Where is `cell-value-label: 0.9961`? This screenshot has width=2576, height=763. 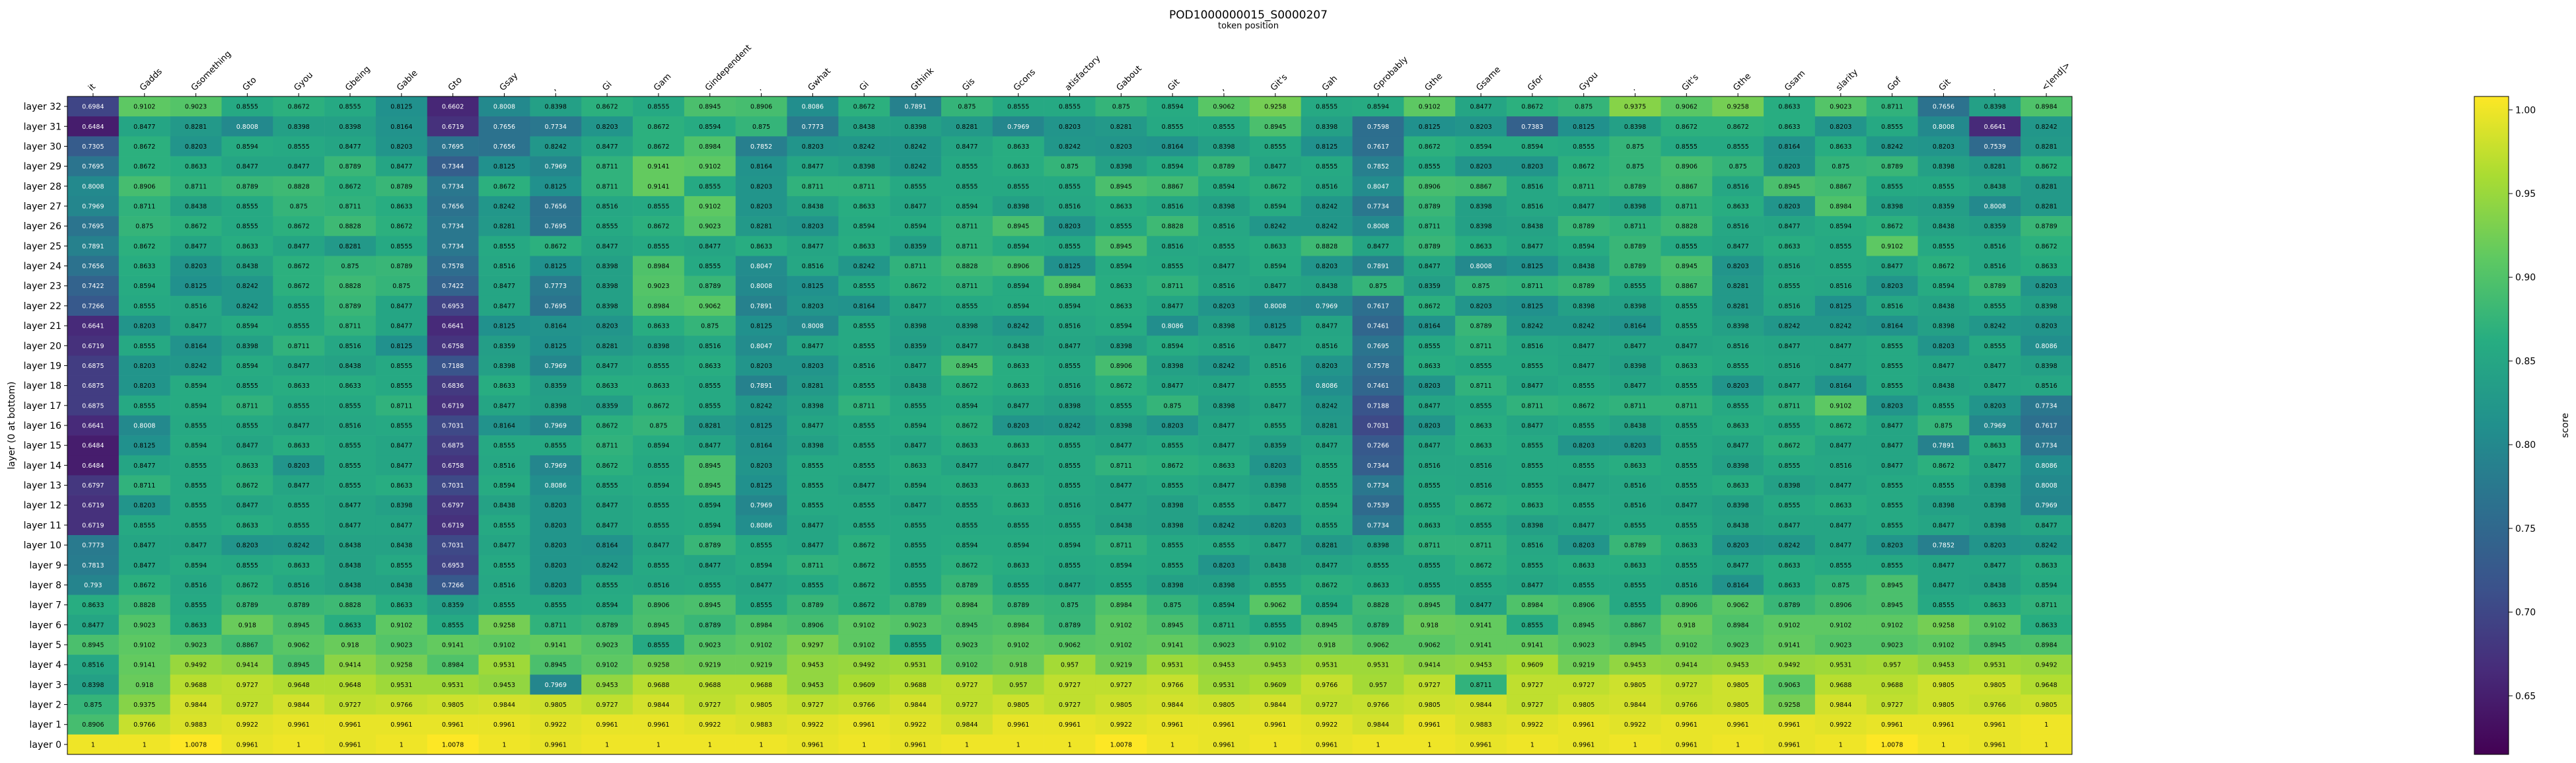 cell-value-label: 0.9961 is located at coordinates (1995, 725).